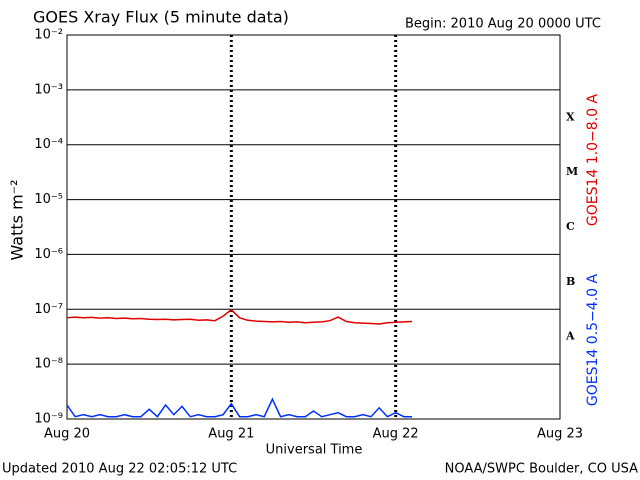 This screenshot has height=480, width=640. I want to click on flare-class: C, so click(570, 226).